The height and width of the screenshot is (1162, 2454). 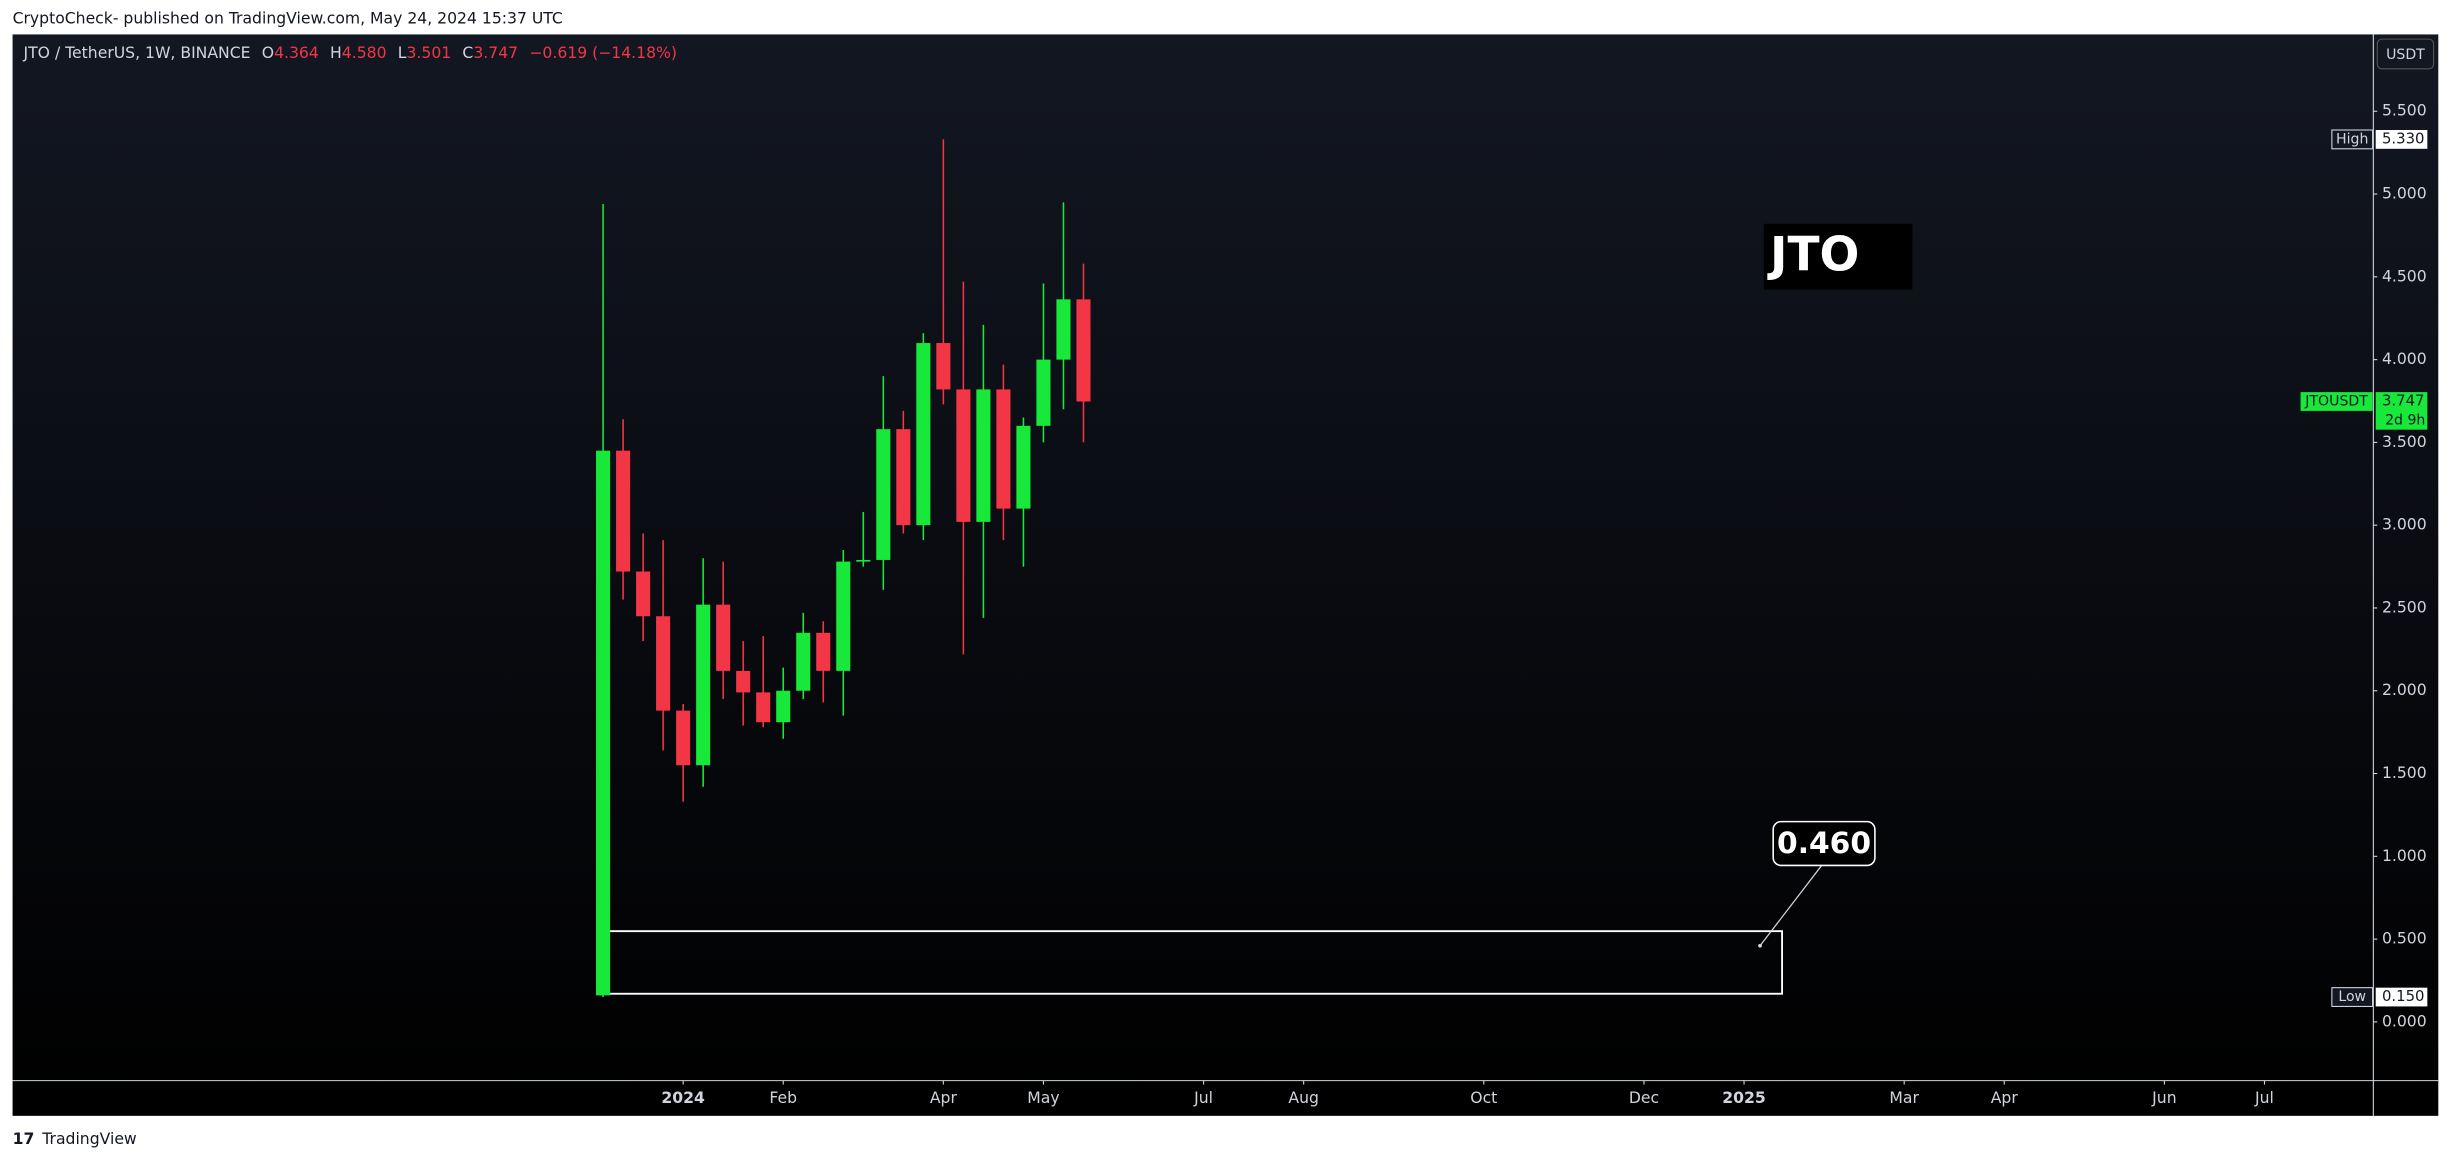 What do you see at coordinates (2403, 400) in the screenshot?
I see `last-price-value: 3.747` at bounding box center [2403, 400].